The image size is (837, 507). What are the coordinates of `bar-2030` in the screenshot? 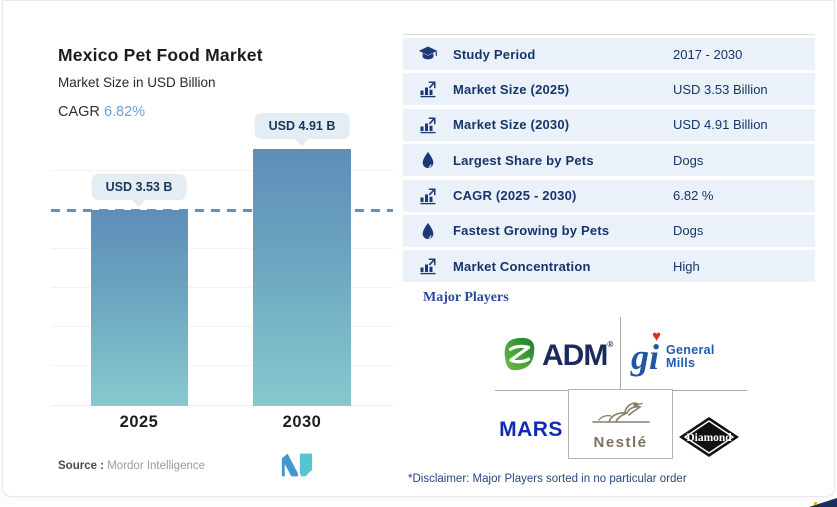 It's located at (302, 277).